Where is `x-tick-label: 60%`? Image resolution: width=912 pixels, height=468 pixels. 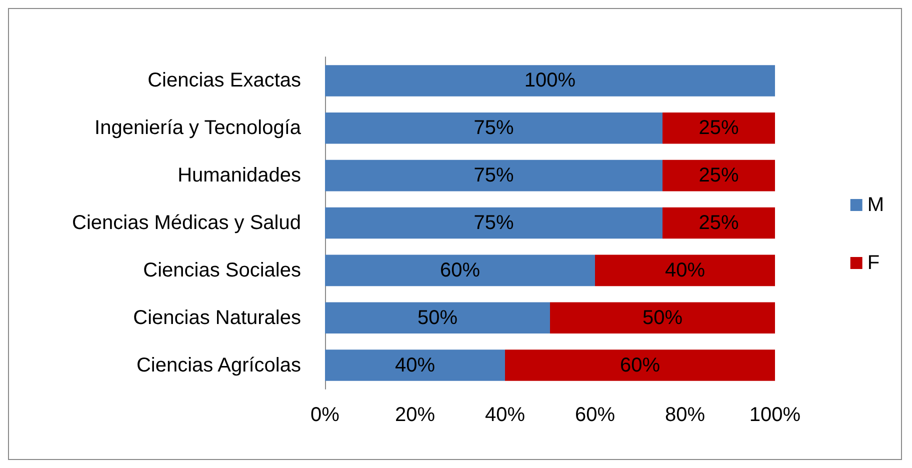 x-tick-label: 60% is located at coordinates (595, 415).